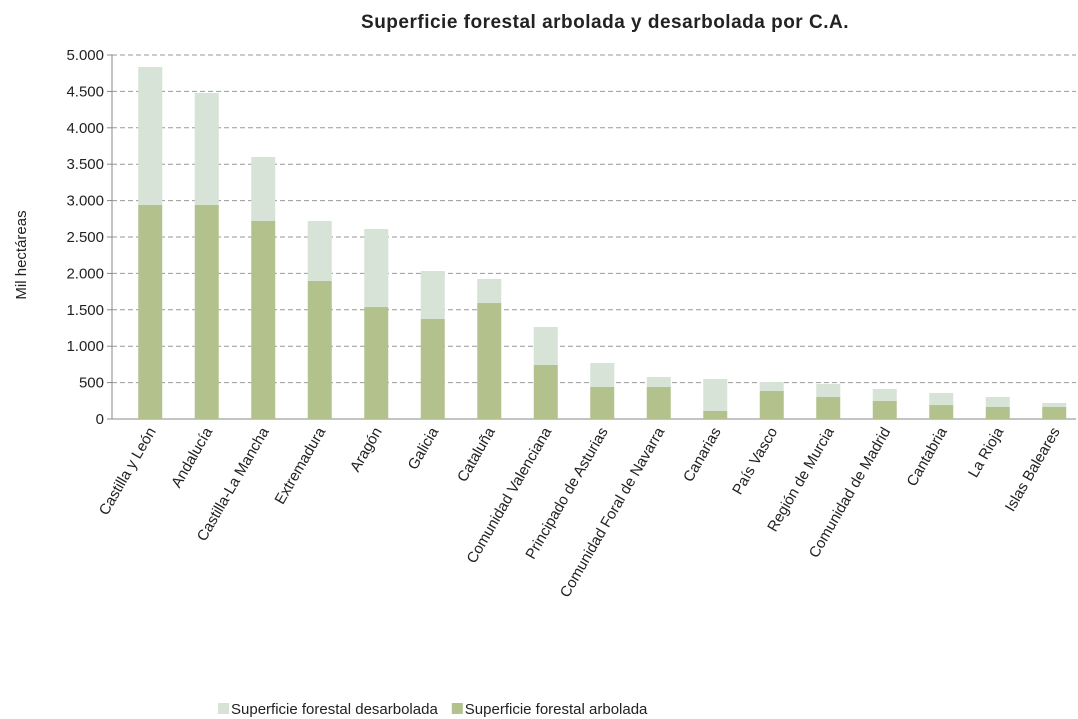  What do you see at coordinates (85, 128) in the screenshot?
I see `y-tick-label: 4.000` at bounding box center [85, 128].